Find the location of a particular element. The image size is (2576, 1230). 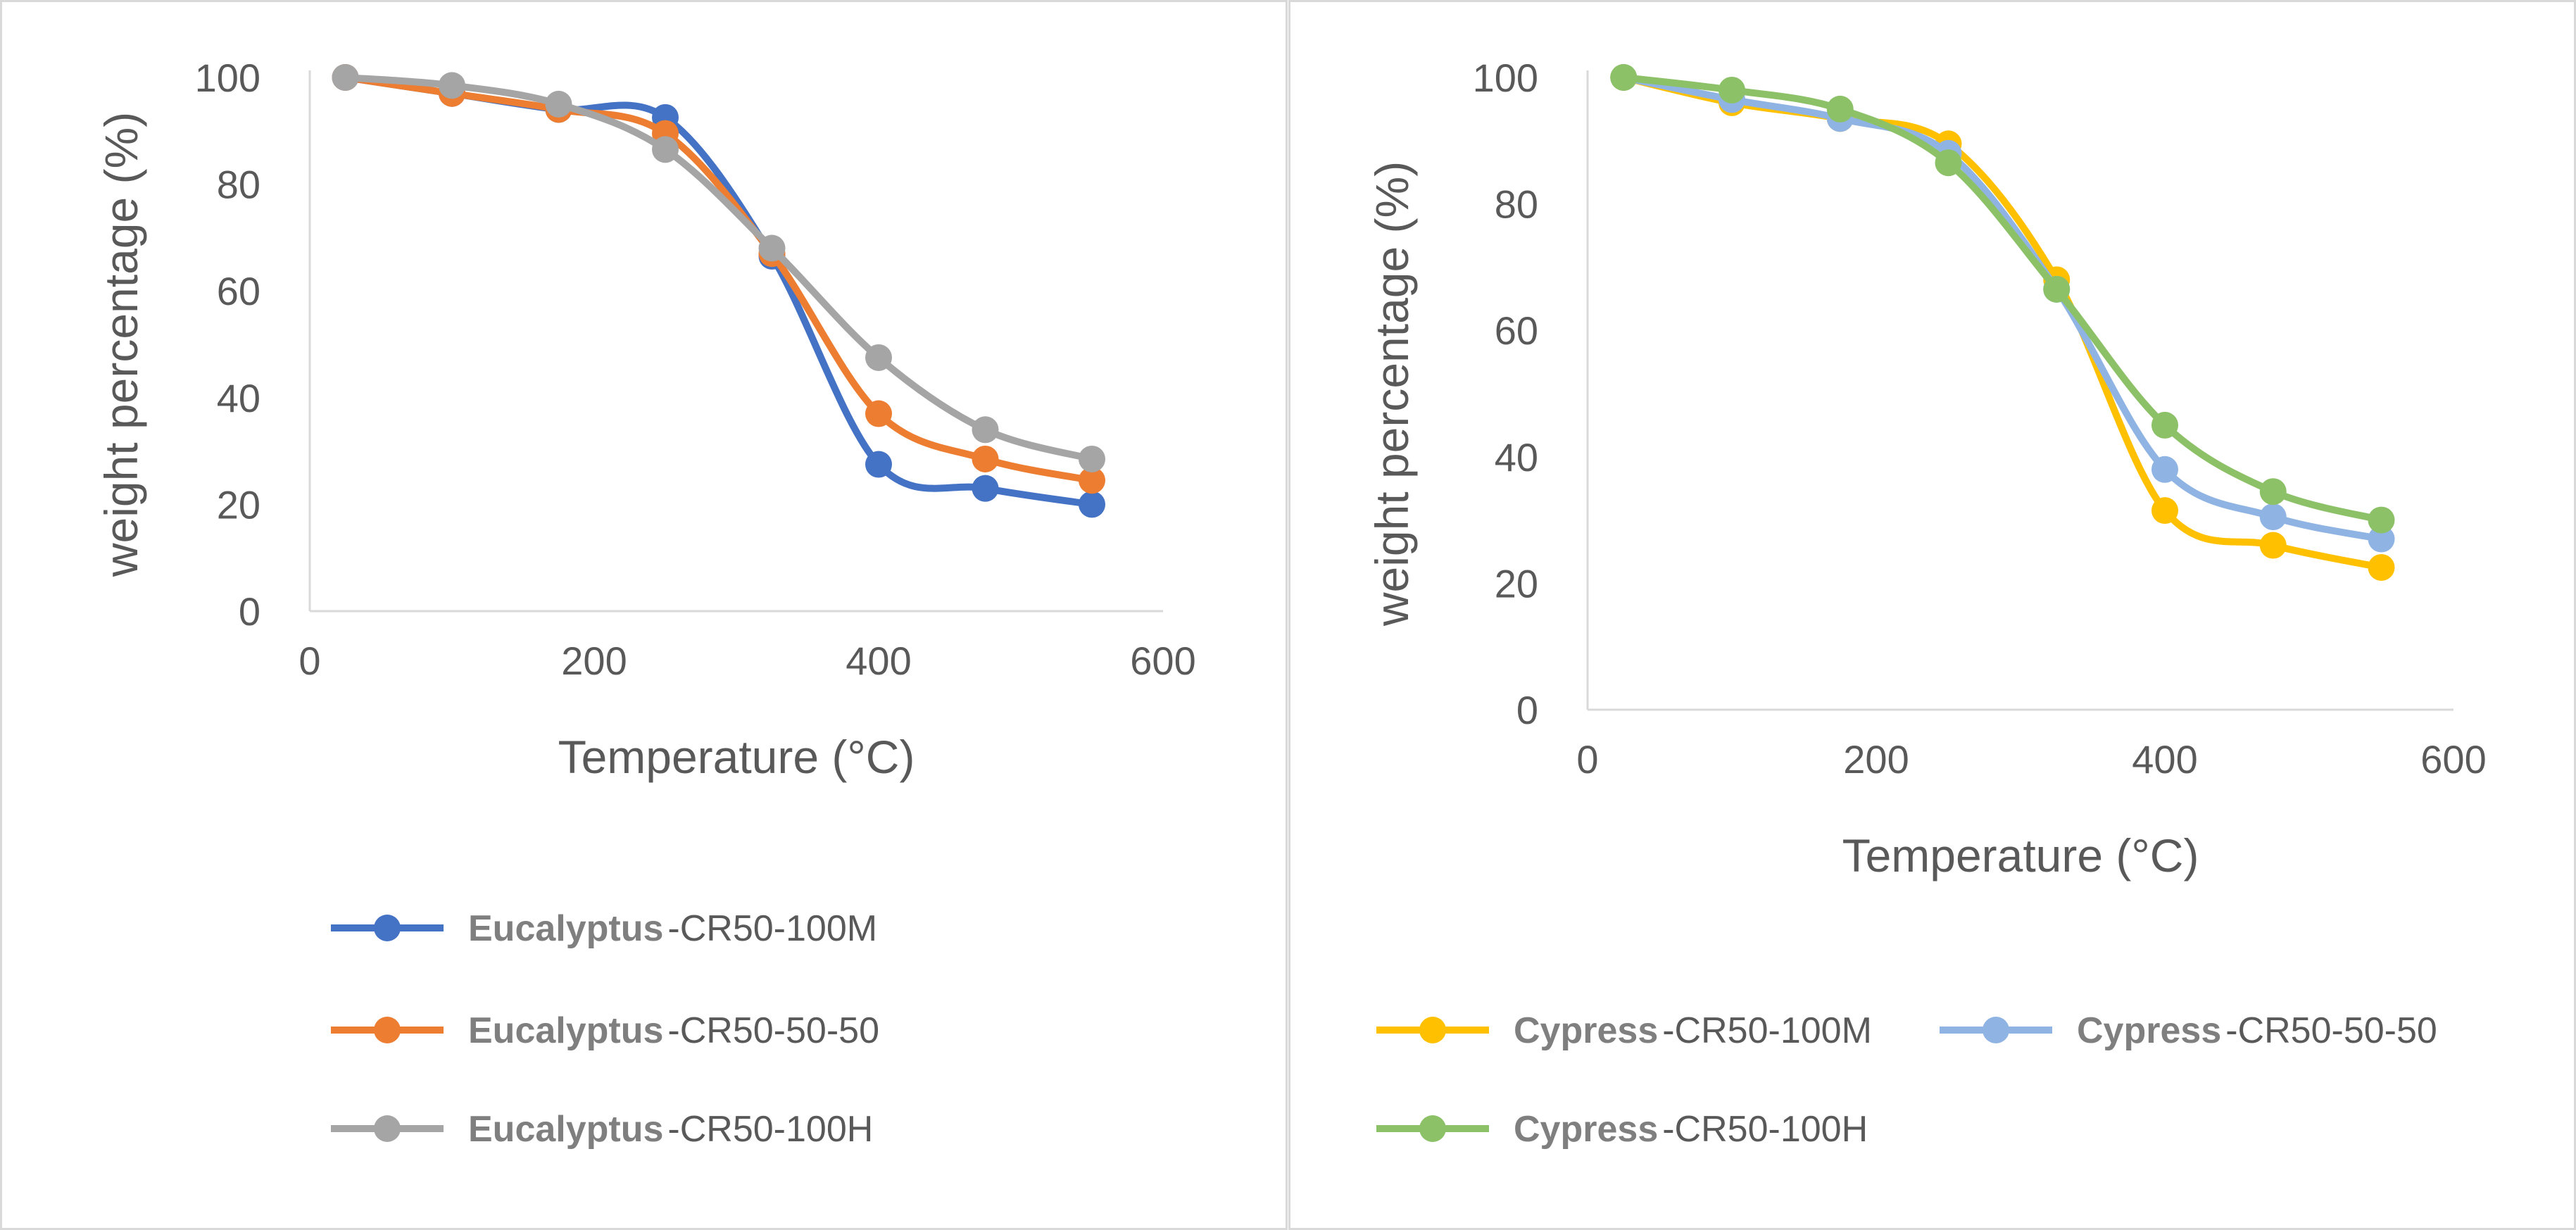

legend-entry: Cypress -CR50-100H is located at coordinates (1622, 1129).